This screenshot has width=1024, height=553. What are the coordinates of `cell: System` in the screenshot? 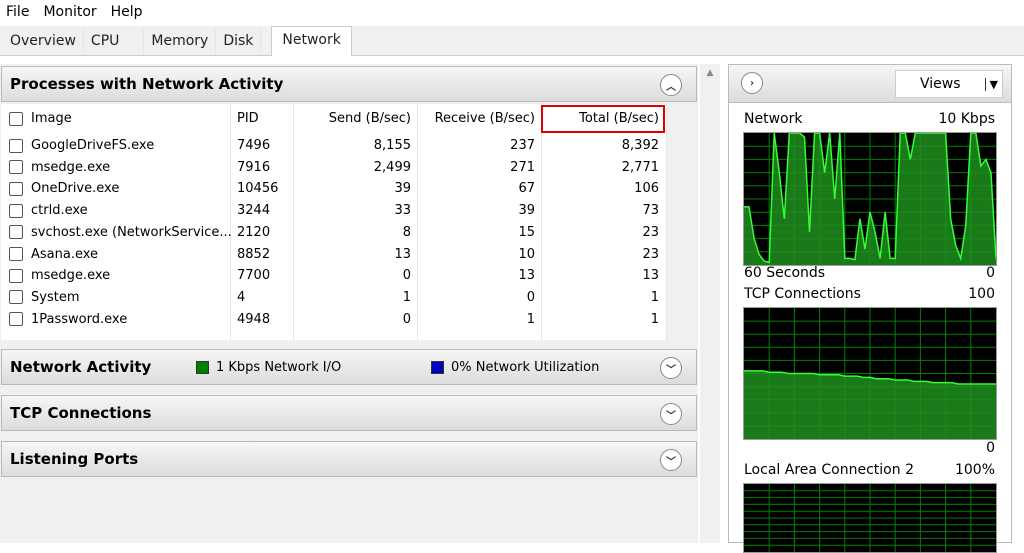 It's located at (55, 297).